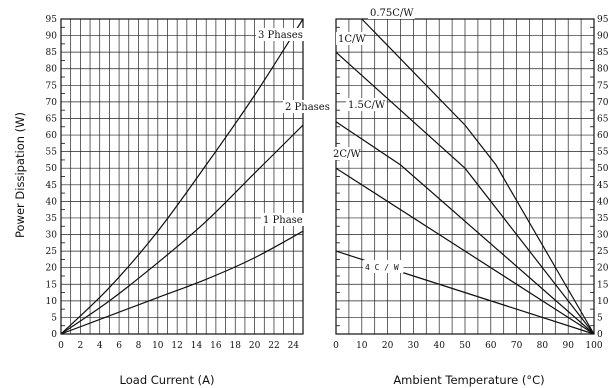  I want to click on x-tick-label: 60, so click(491, 346).